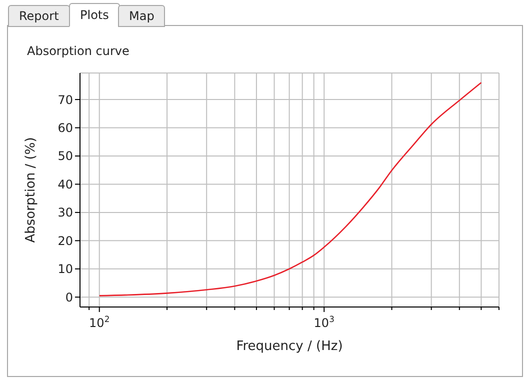 The height and width of the screenshot is (382, 527). Describe the element at coordinates (65, 128) in the screenshot. I see `y-tick-label: 60` at that location.